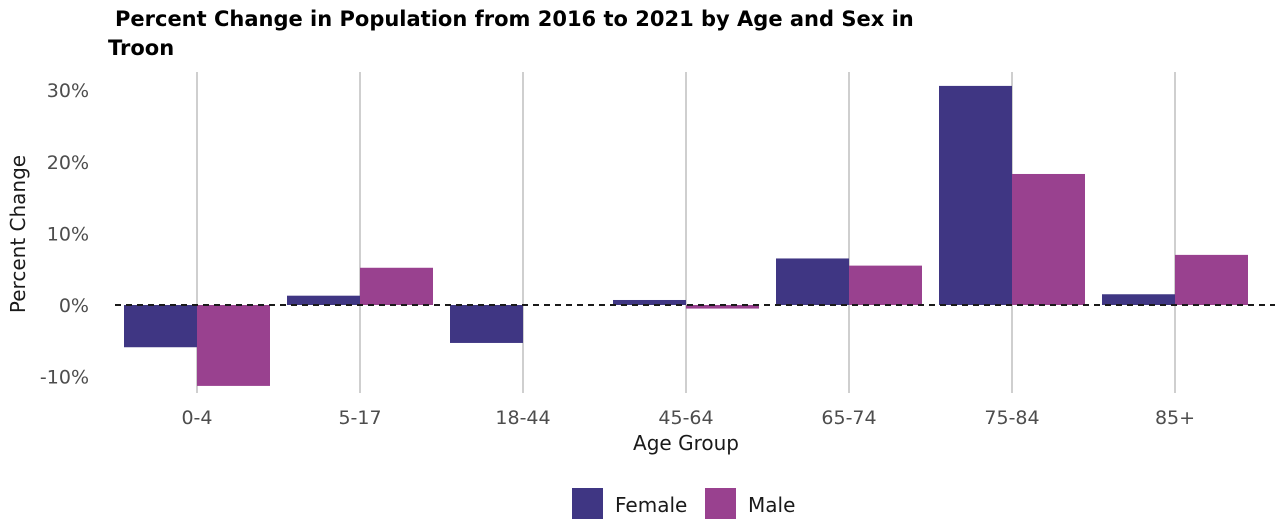  Describe the element at coordinates (68, 91) in the screenshot. I see `y-tick-label: 30%` at that location.